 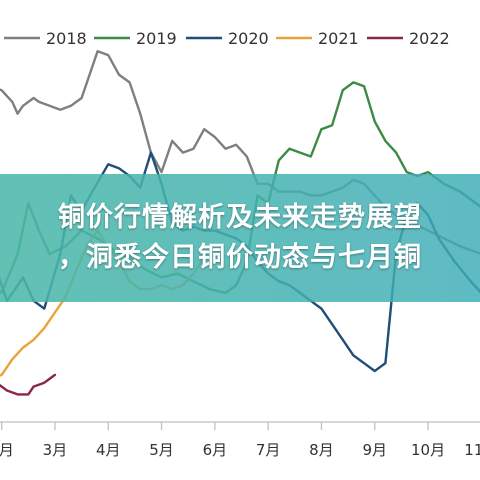 I want to click on x-tick-label: 9月, so click(x=374, y=450).